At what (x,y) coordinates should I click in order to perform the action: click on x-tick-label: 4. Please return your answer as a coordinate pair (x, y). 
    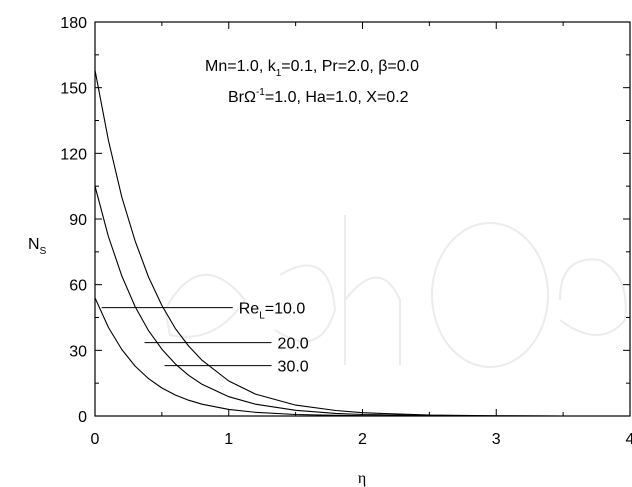
    Looking at the image, I should click on (629, 439).